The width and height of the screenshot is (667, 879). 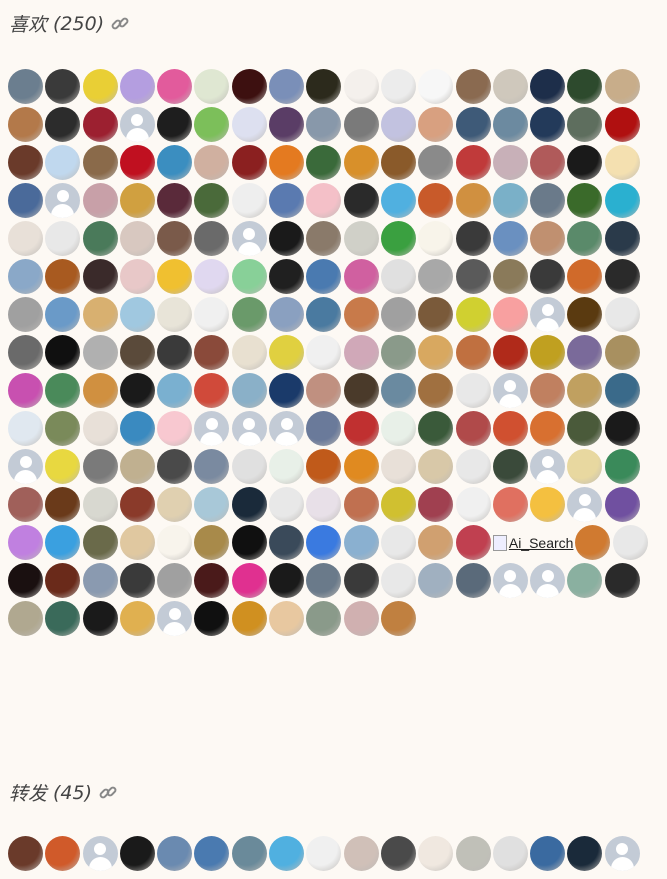 I want to click on link-icon, so click(x=108, y=793).